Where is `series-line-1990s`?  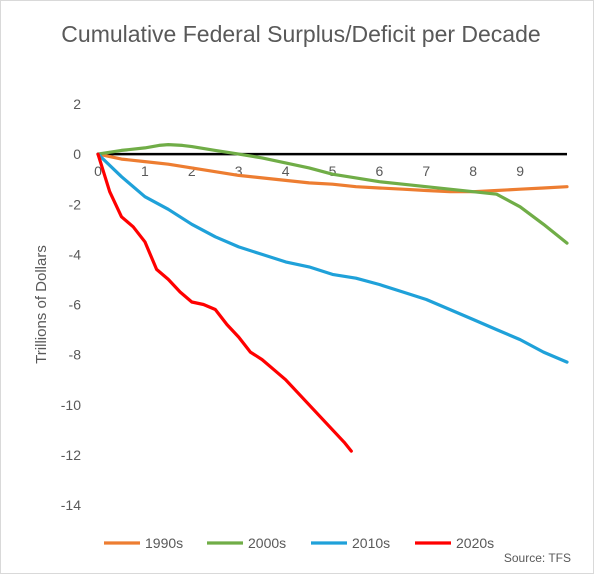
series-line-1990s is located at coordinates (332, 173).